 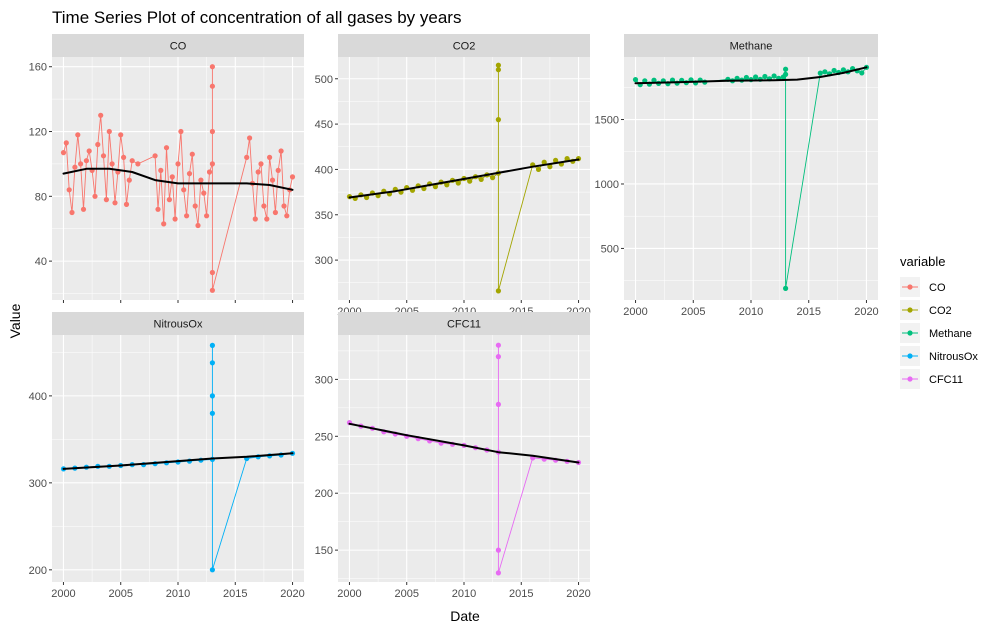 I want to click on y-tick-label: 200, so click(x=38, y=571).